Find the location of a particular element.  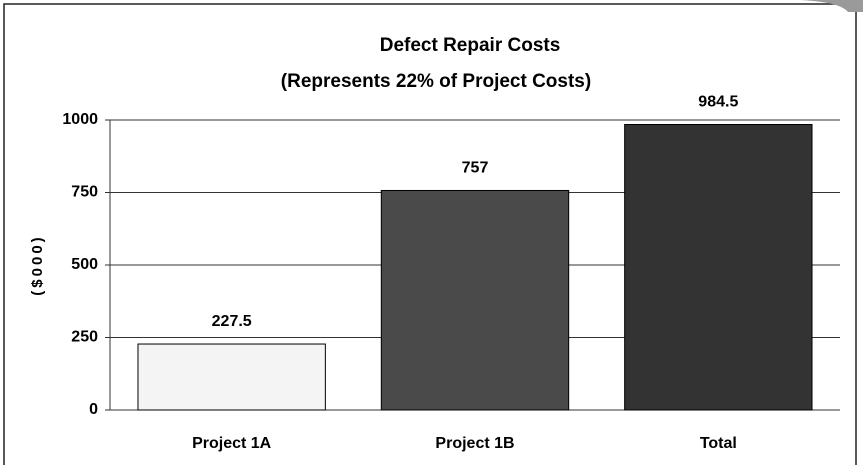

chart-subtitle: (Represents 22% of Project Costs) is located at coordinates (436, 81).